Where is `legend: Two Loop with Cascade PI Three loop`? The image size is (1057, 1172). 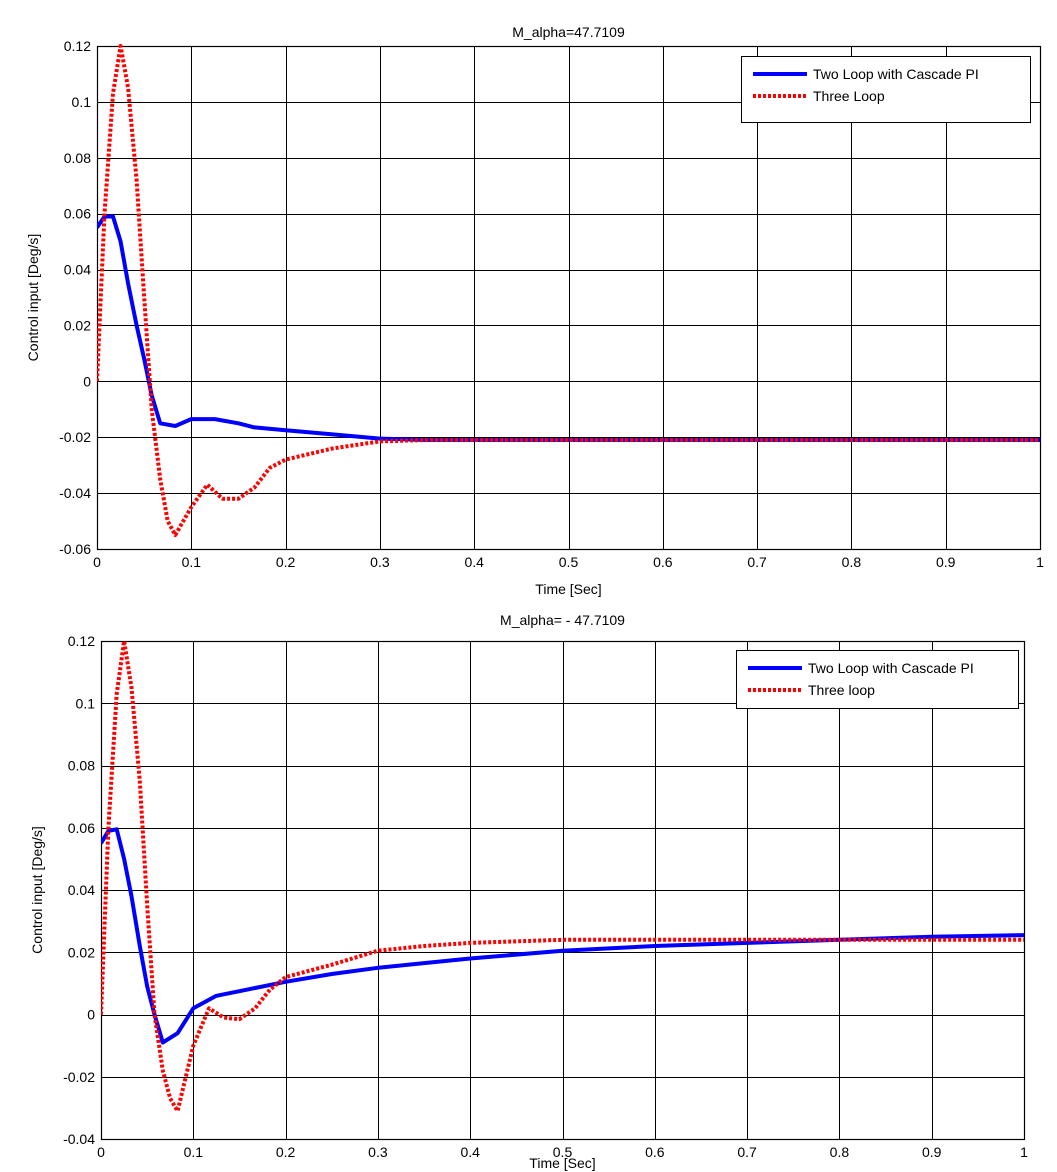
legend: Two Loop with Cascade PI Three loop is located at coordinates (877, 679).